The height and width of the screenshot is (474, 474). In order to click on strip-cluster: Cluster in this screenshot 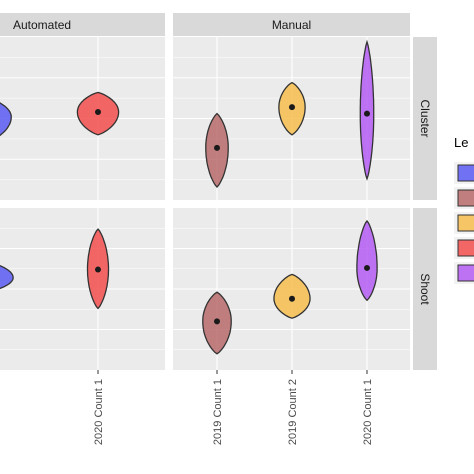, I will do `click(425, 118)`.